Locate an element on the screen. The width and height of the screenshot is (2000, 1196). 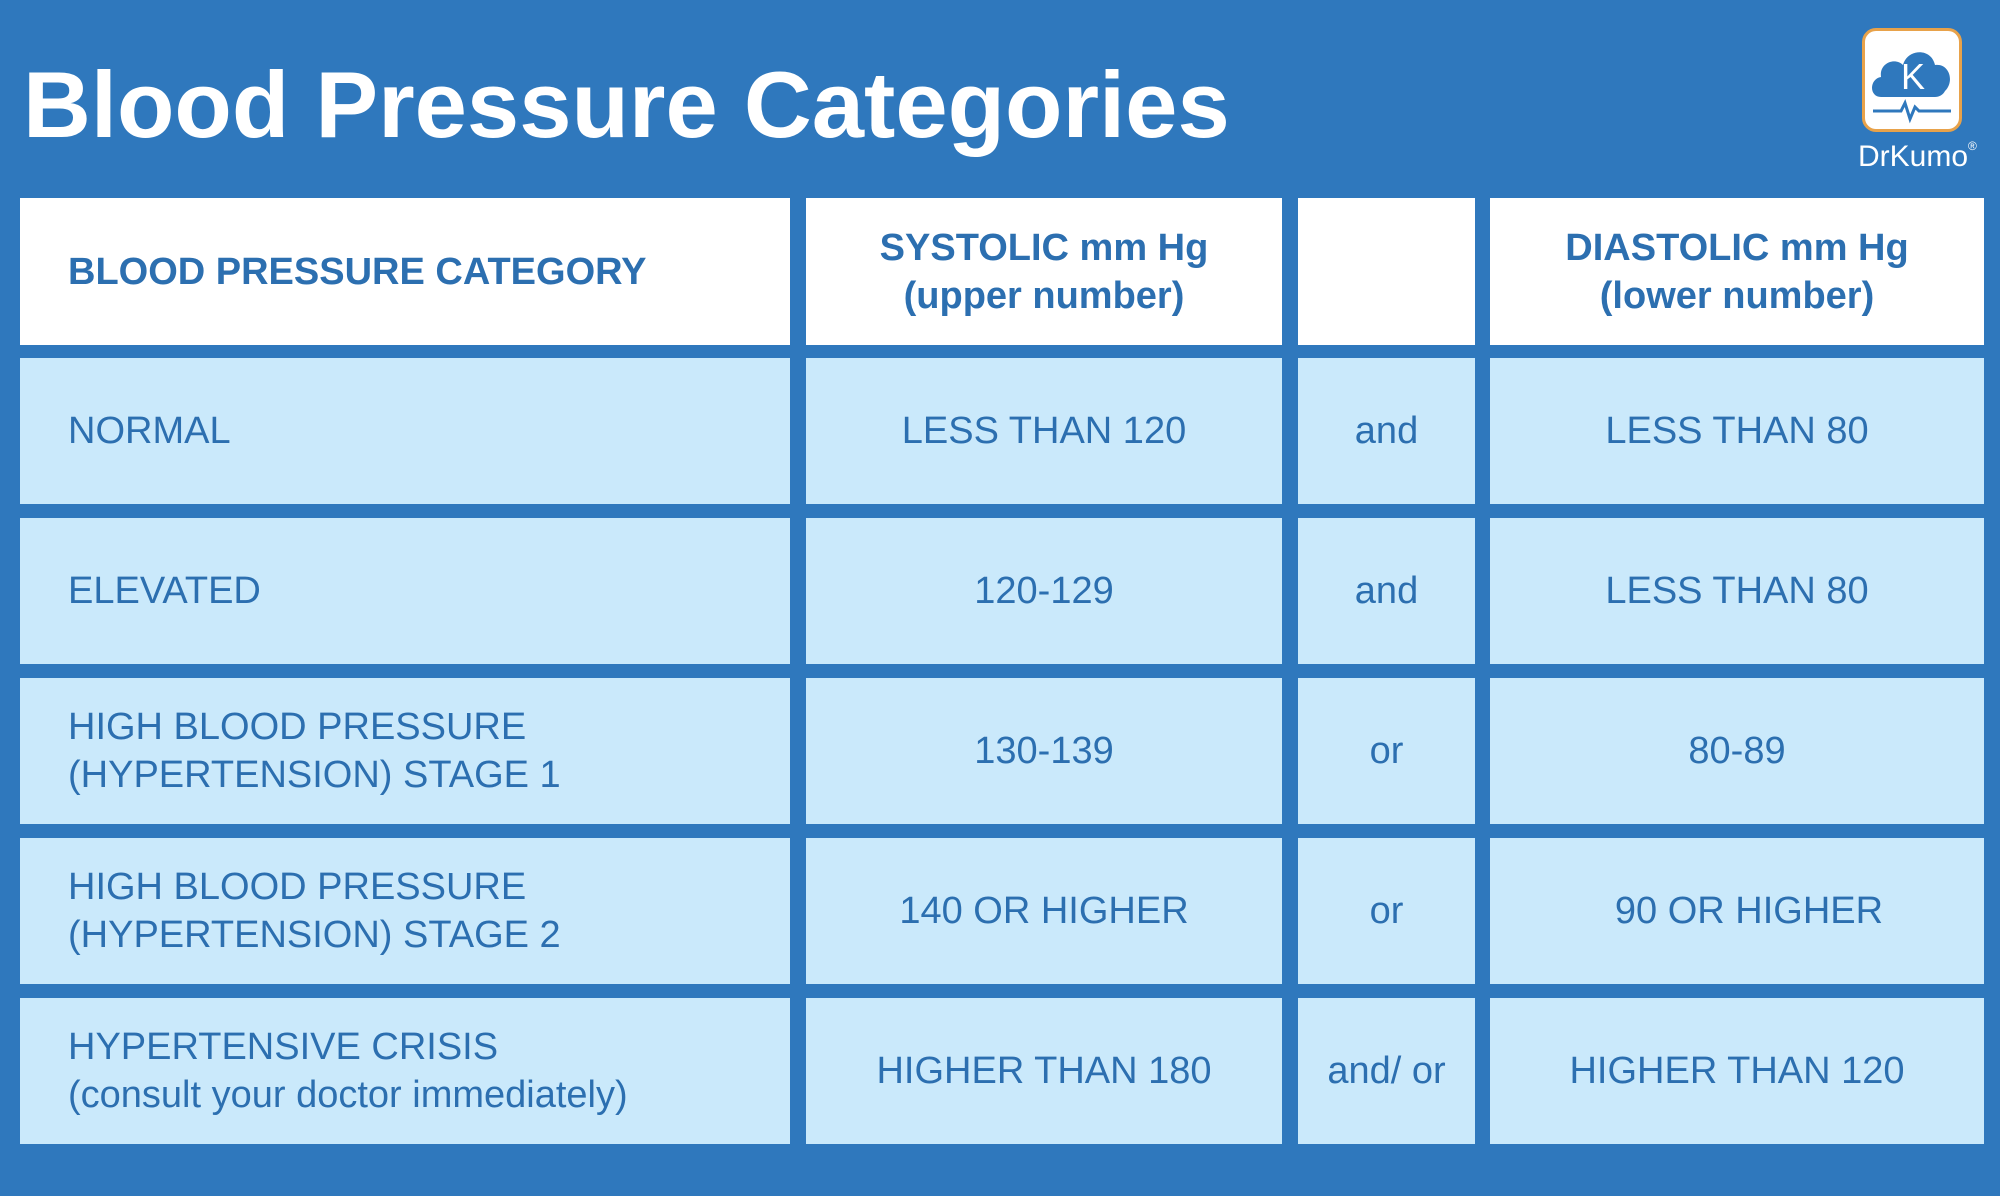
header-diastolic: DIASTOLIC mm Hg (lower number) is located at coordinates (1737, 271).